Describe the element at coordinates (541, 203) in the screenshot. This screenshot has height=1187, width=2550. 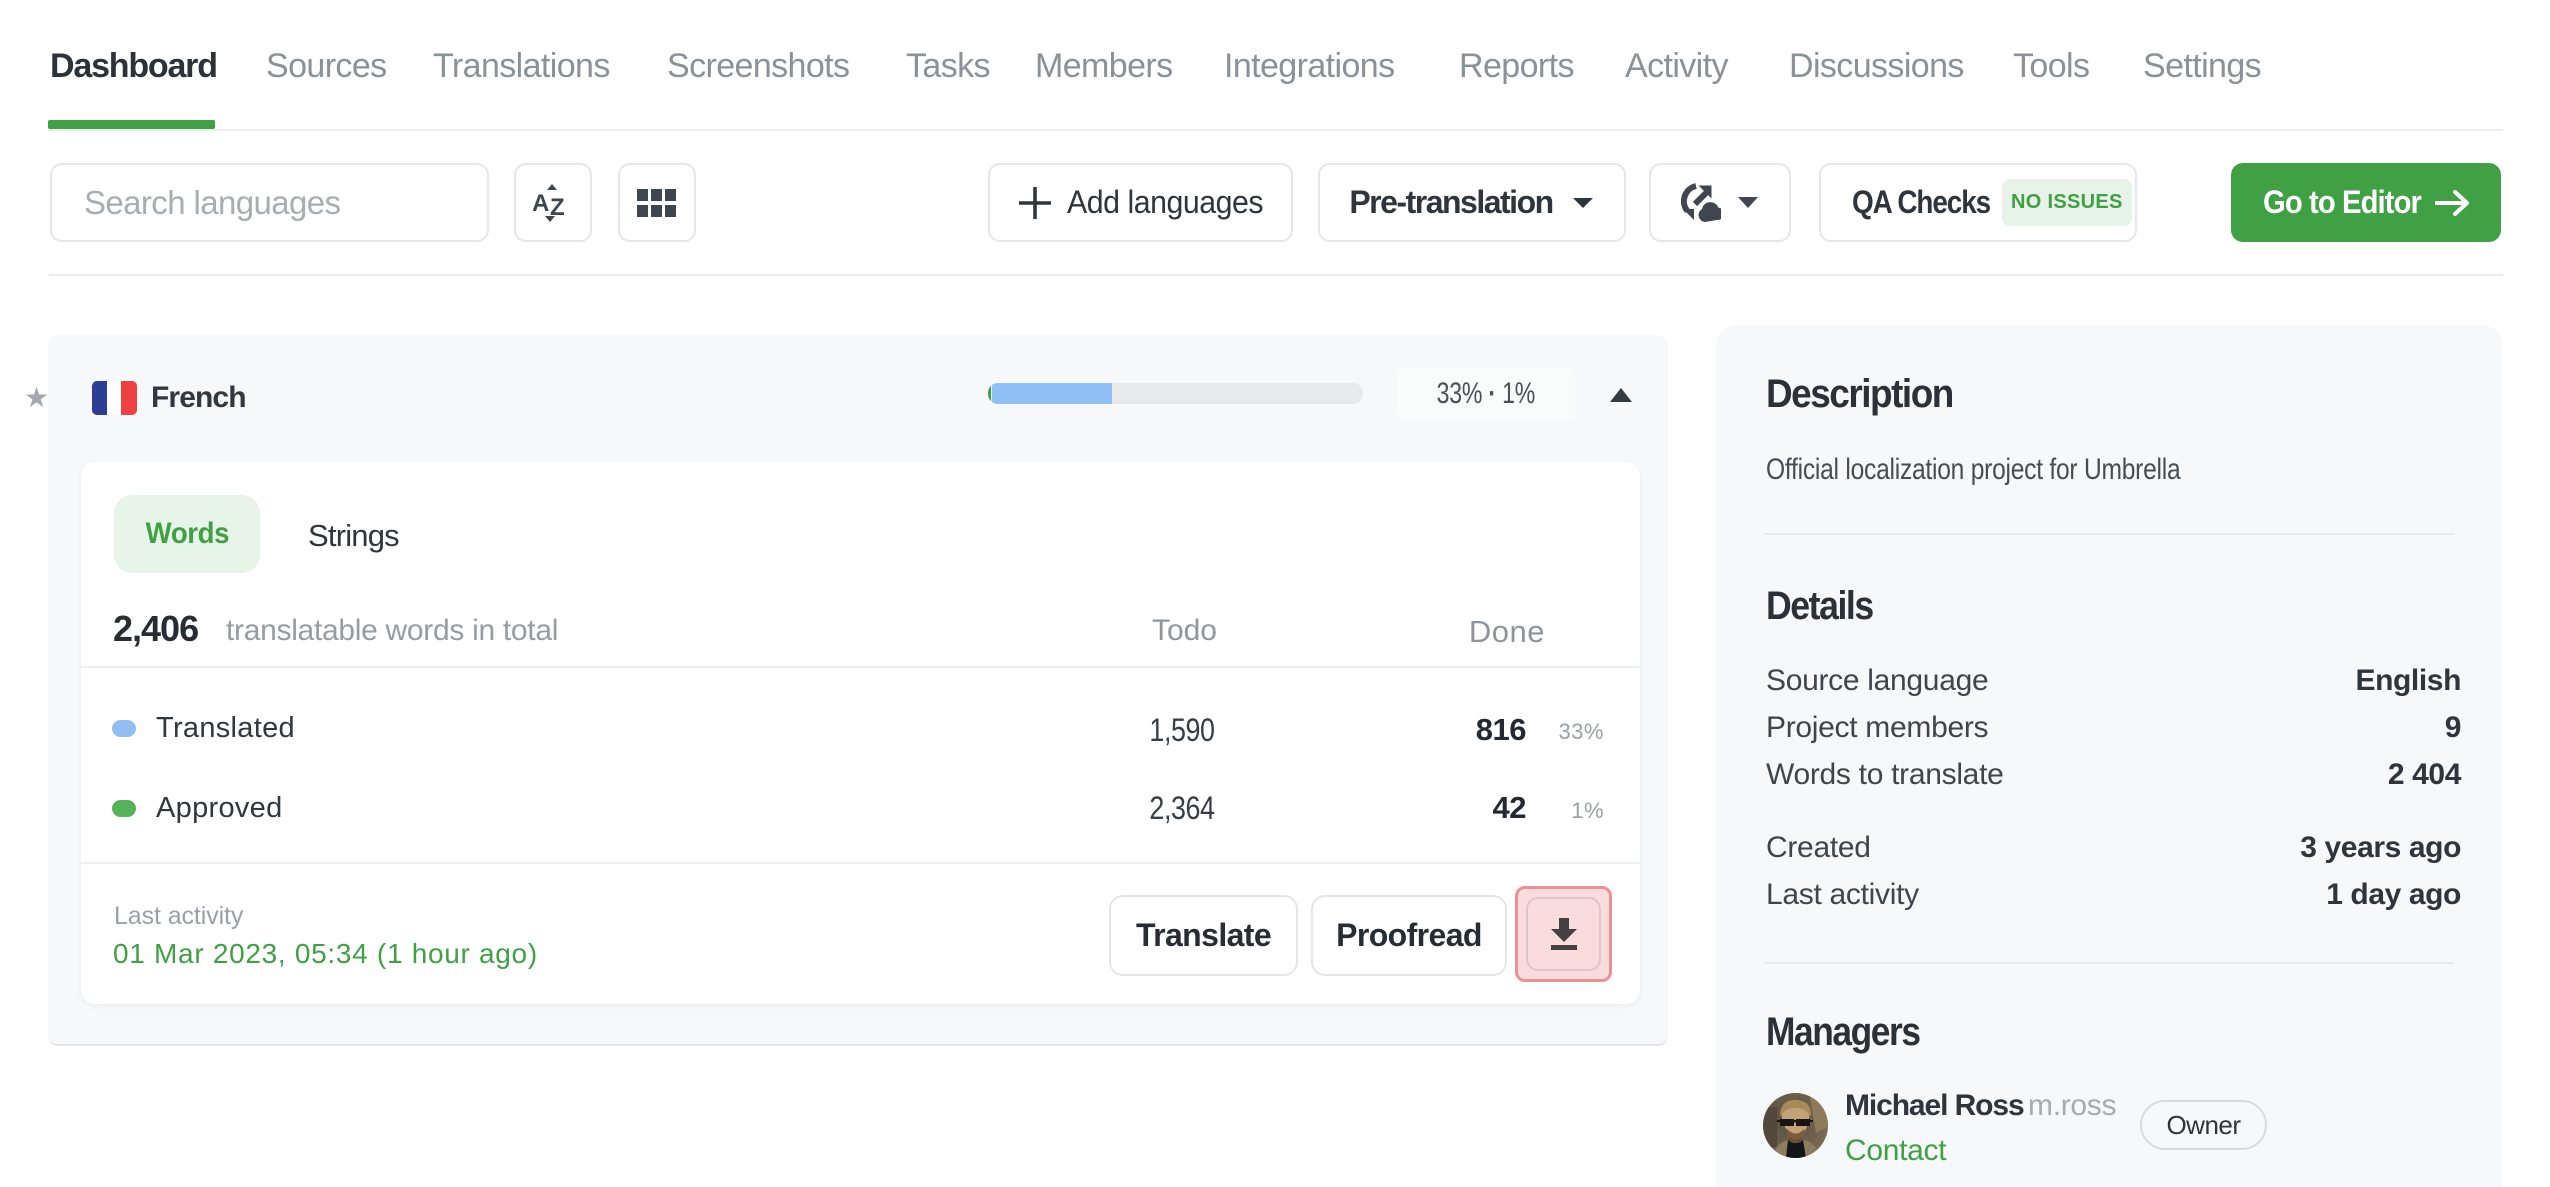
I see `svg-text: A` at that location.